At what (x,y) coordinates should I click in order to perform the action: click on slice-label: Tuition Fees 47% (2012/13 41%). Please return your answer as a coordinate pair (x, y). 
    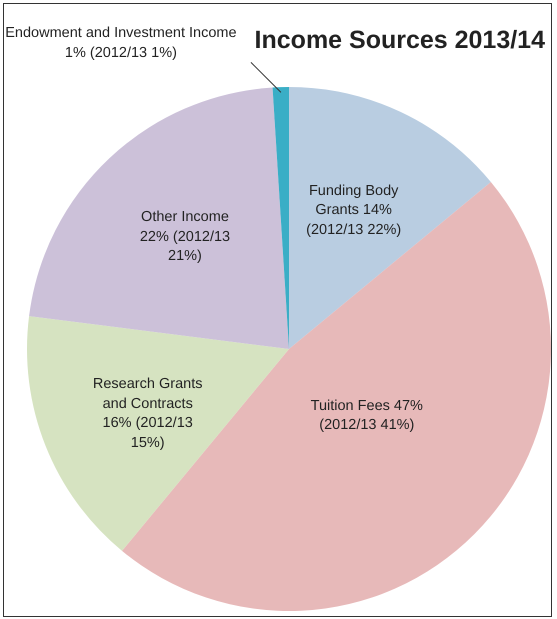
    Looking at the image, I should click on (367, 416).